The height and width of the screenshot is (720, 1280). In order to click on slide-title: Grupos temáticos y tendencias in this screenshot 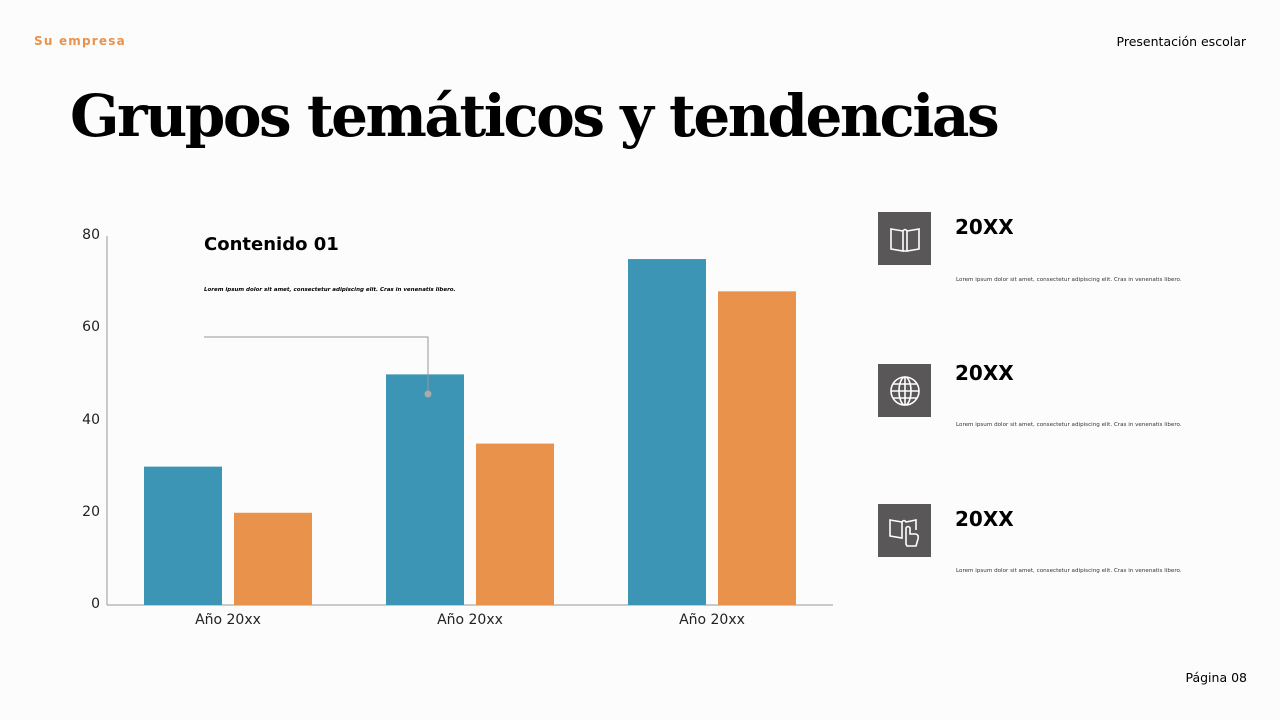, I will do `click(535, 116)`.